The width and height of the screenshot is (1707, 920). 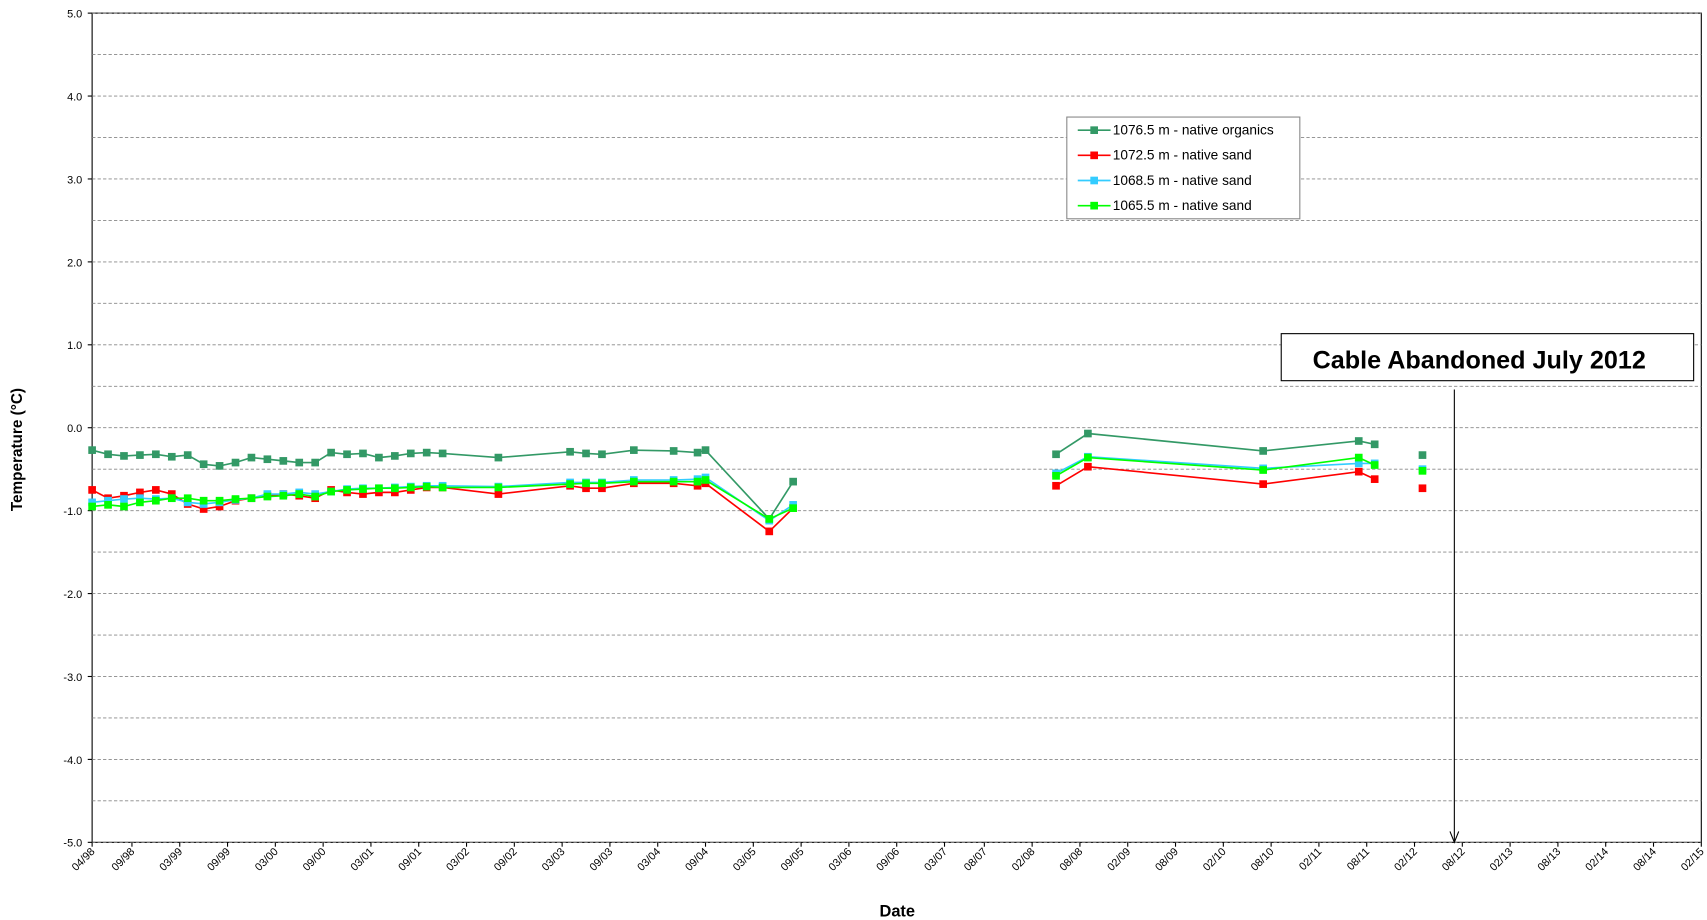 I want to click on y-tick-label: 1.0, so click(x=74, y=346).